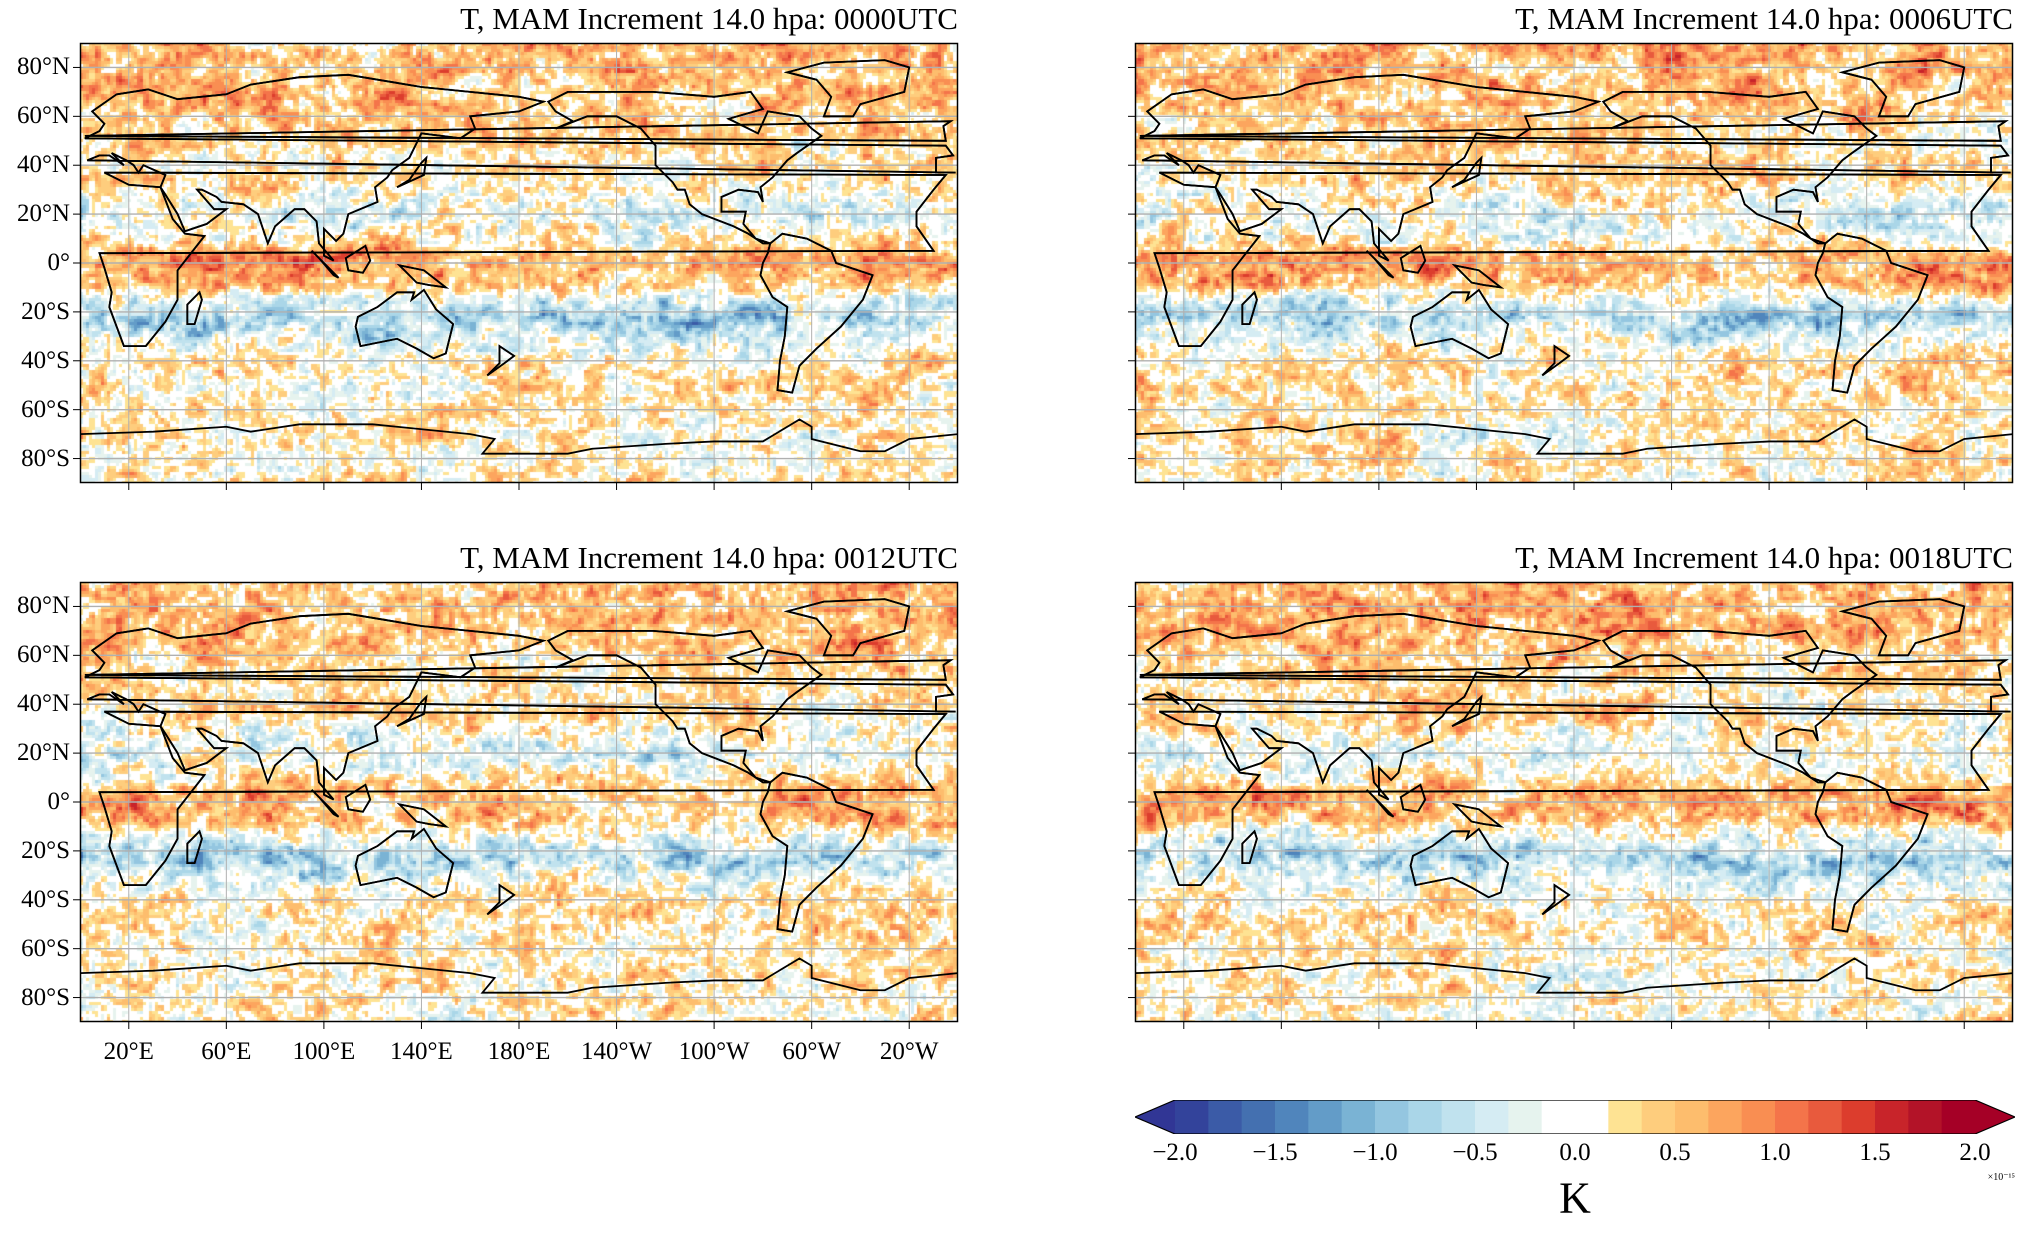  I want to click on y-tick-label: 60°N, so click(43, 655).